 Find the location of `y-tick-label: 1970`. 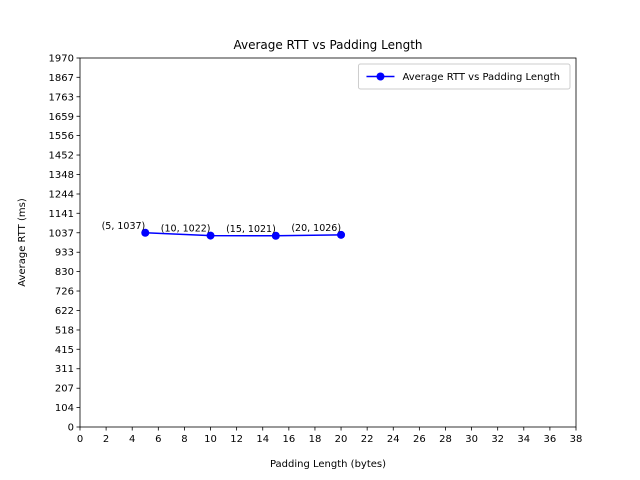

y-tick-label: 1970 is located at coordinates (61, 59).